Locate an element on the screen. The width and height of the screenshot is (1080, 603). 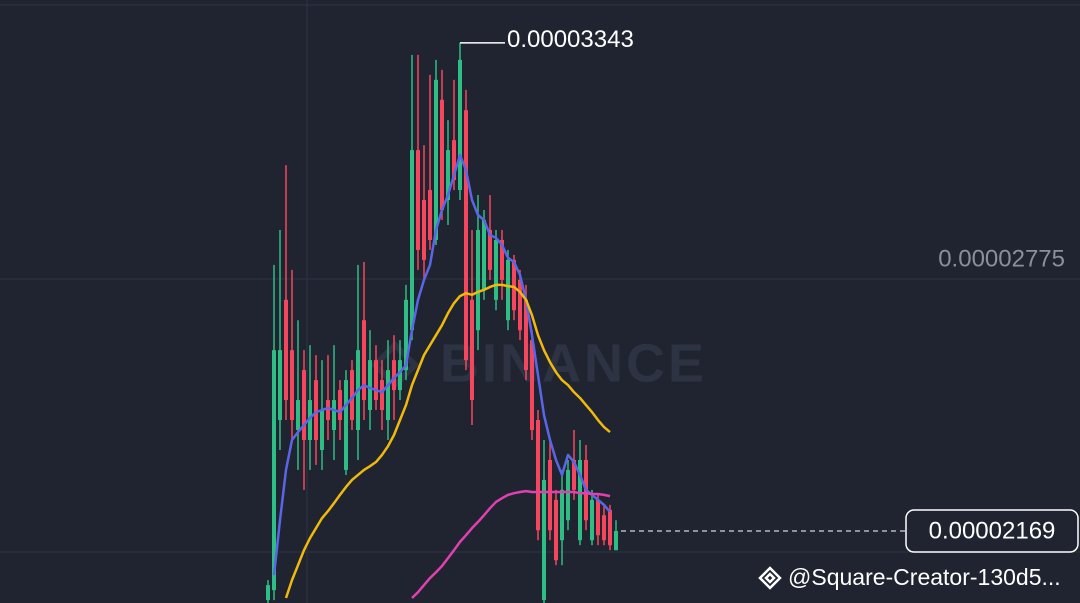
high-label: 0.00003343 is located at coordinates (570, 39).